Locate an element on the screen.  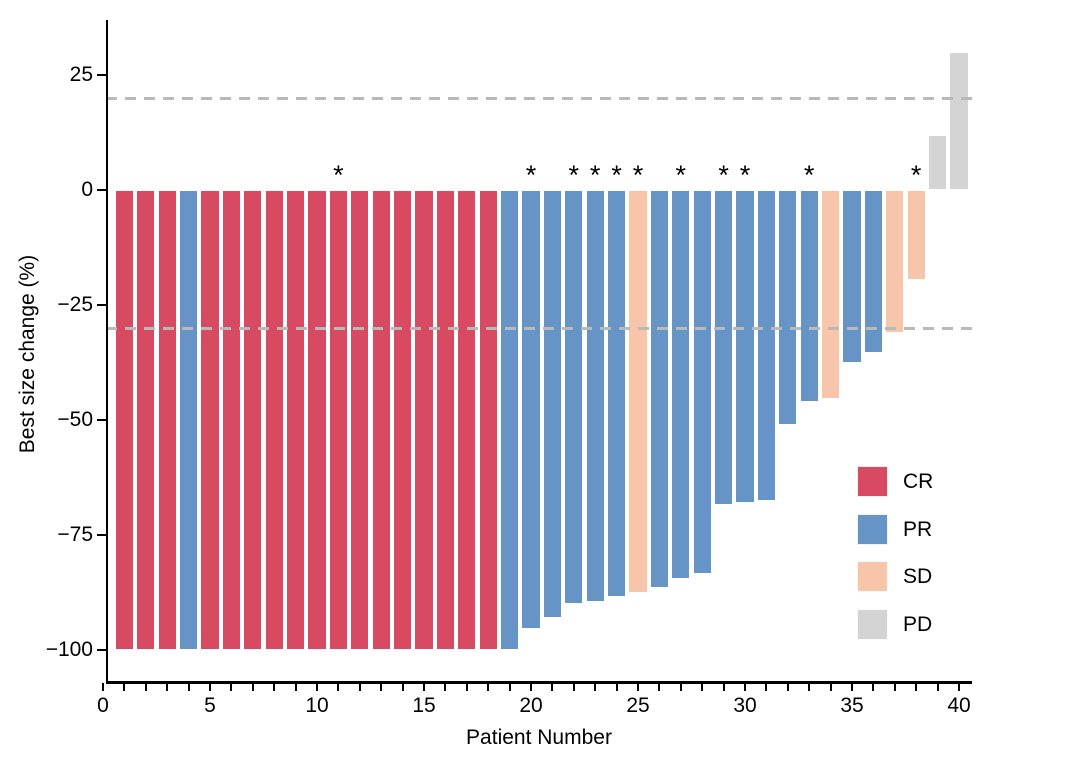
legend-label-pd: PD is located at coordinates (918, 624).